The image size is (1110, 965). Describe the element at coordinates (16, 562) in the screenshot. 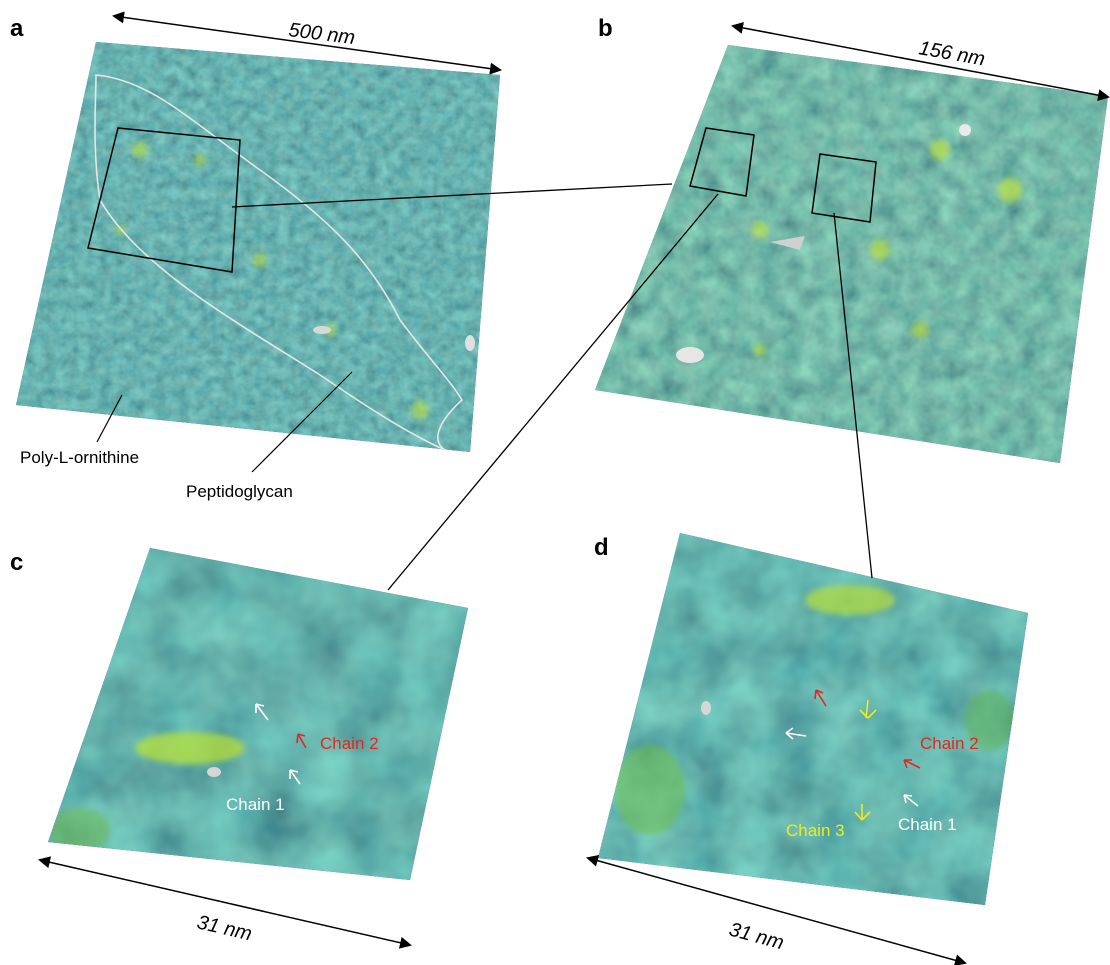

I see `panel-letter-c: c` at that location.